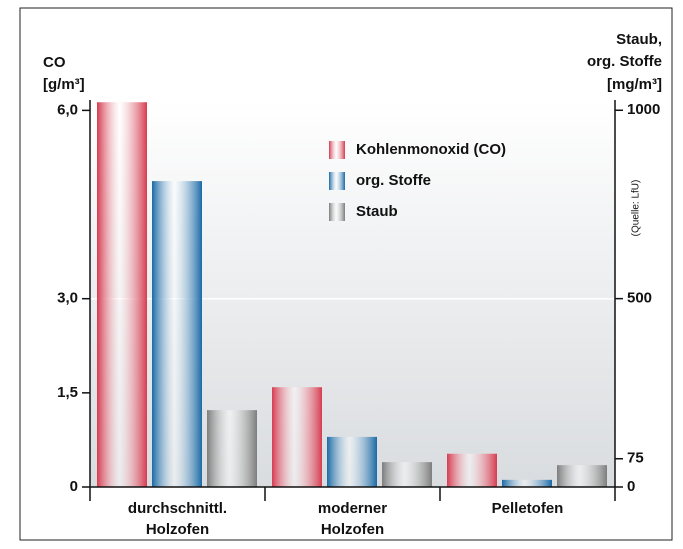 The width and height of the screenshot is (683, 549). What do you see at coordinates (177, 508) in the screenshot?
I see `x-tick-label: durchschnittl.` at bounding box center [177, 508].